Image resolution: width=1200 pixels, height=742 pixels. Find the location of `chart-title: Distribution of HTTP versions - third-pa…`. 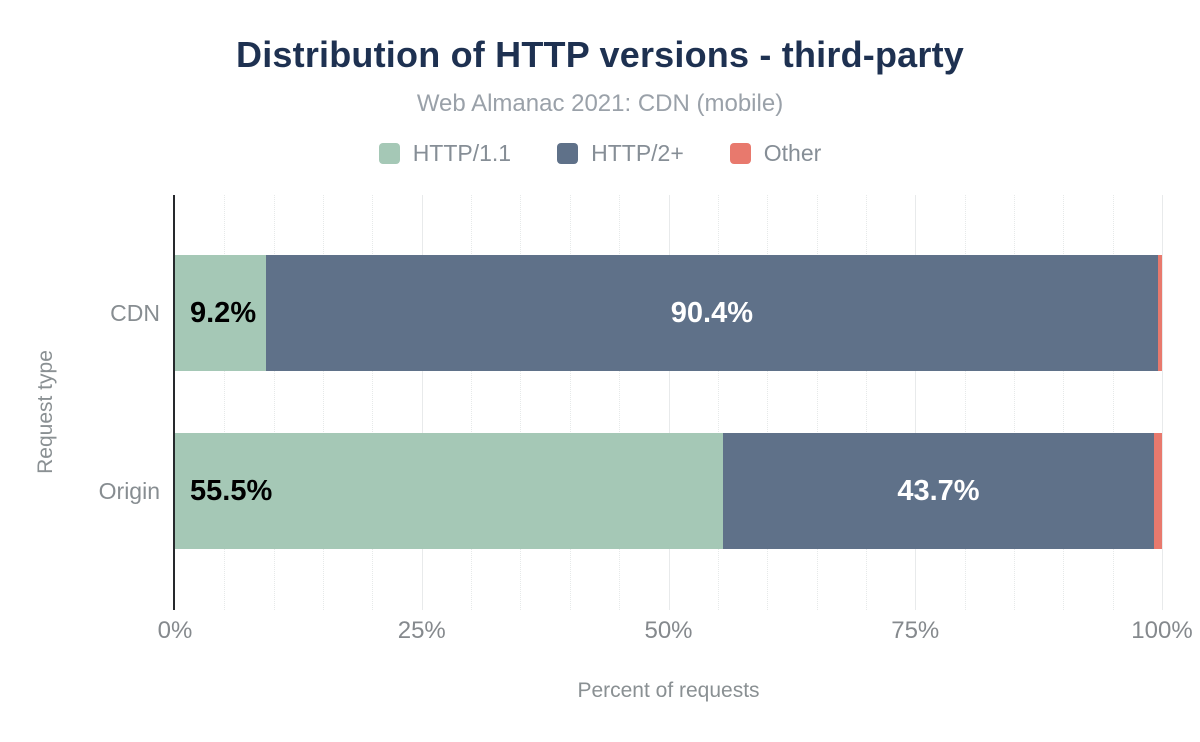

chart-title: Distribution of HTTP versions - third-pa… is located at coordinates (600, 54).